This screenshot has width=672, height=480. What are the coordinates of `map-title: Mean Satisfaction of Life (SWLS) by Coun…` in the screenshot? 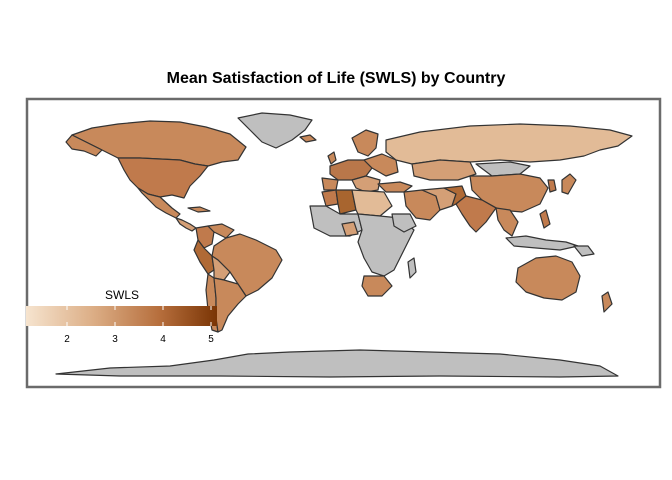 It's located at (336, 78).